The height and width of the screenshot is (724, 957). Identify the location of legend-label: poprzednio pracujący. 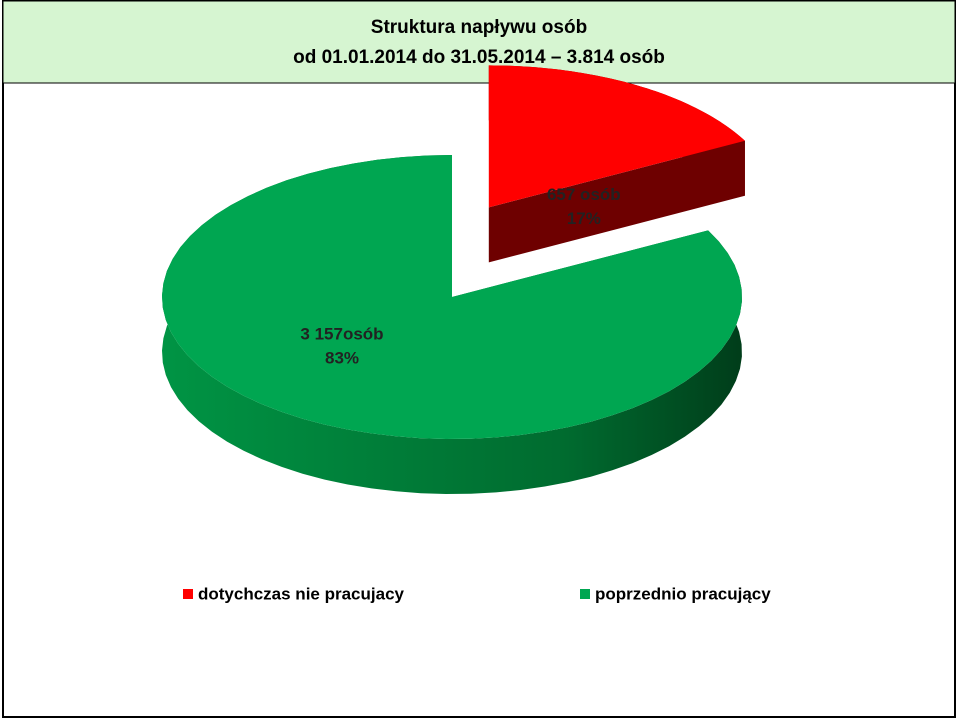
(683, 593).